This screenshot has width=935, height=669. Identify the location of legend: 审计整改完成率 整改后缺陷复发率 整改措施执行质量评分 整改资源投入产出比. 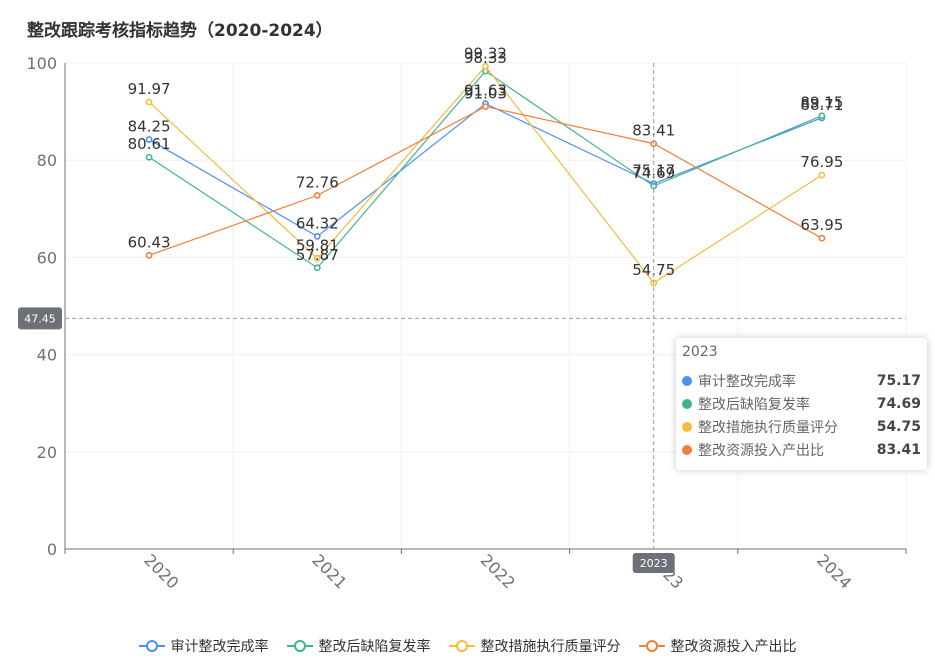
(467, 646).